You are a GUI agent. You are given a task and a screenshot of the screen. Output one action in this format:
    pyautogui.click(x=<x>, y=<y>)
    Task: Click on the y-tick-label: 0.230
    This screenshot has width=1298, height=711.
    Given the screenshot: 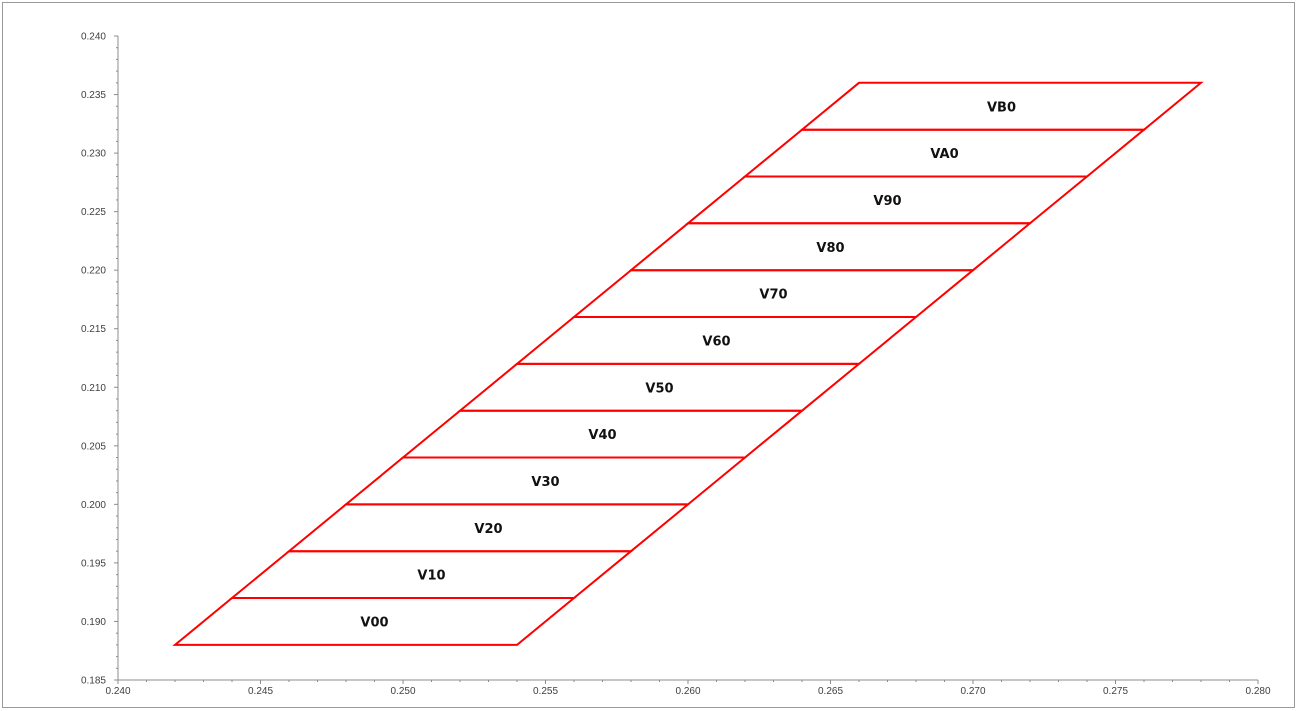 What is the action you would take?
    pyautogui.click(x=93, y=154)
    